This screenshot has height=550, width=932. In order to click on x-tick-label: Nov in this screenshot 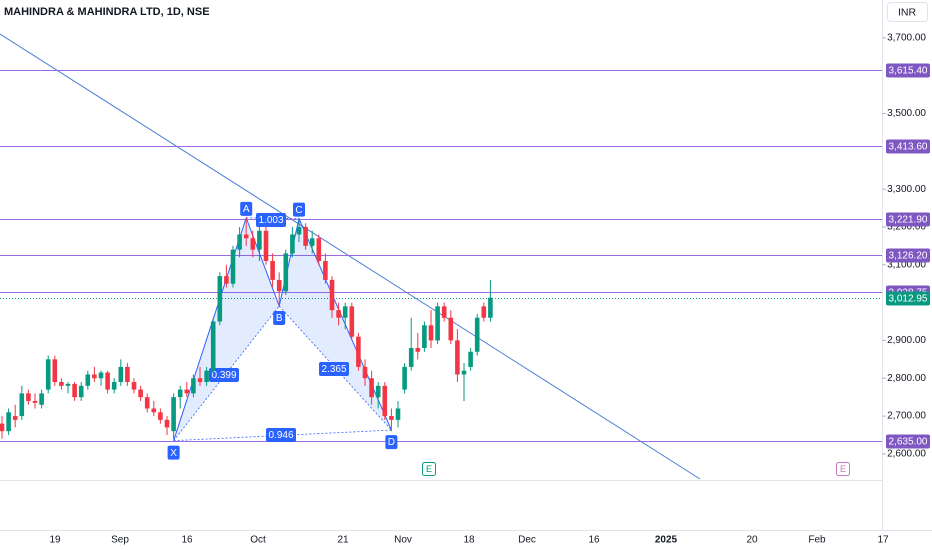, I will do `click(403, 540)`.